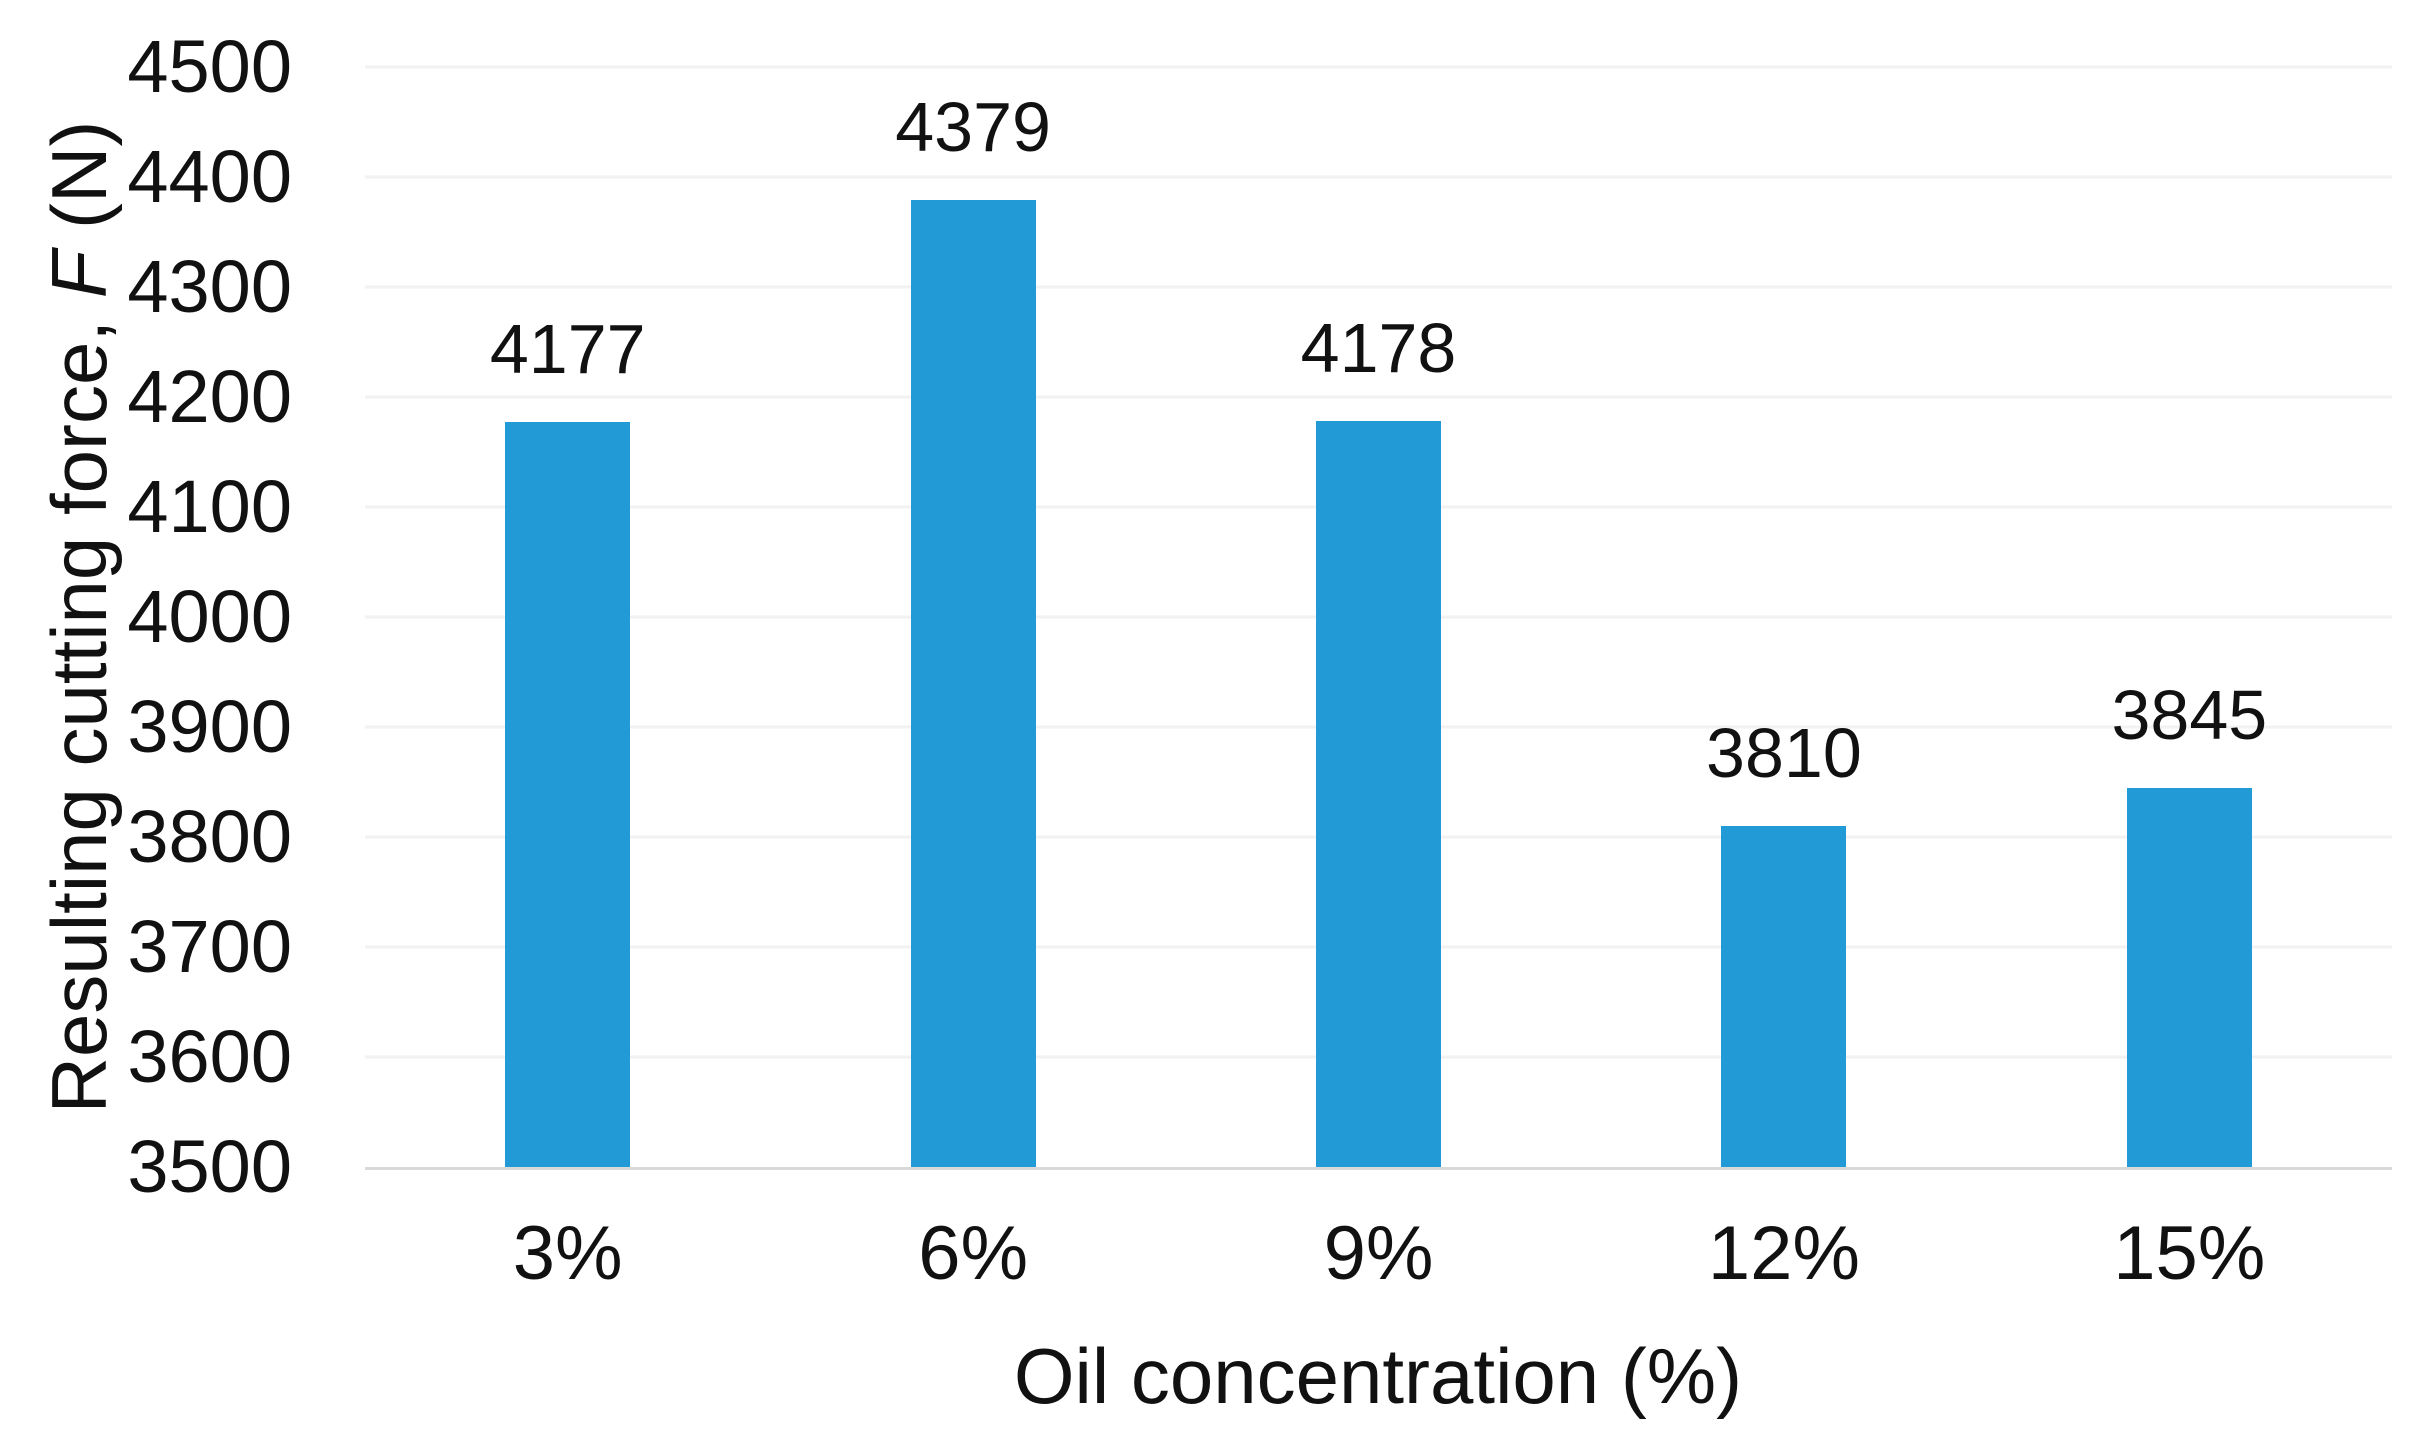 This screenshot has width=2422, height=1454. I want to click on x-axis-title: Oil concentration (%), so click(1378, 1376).